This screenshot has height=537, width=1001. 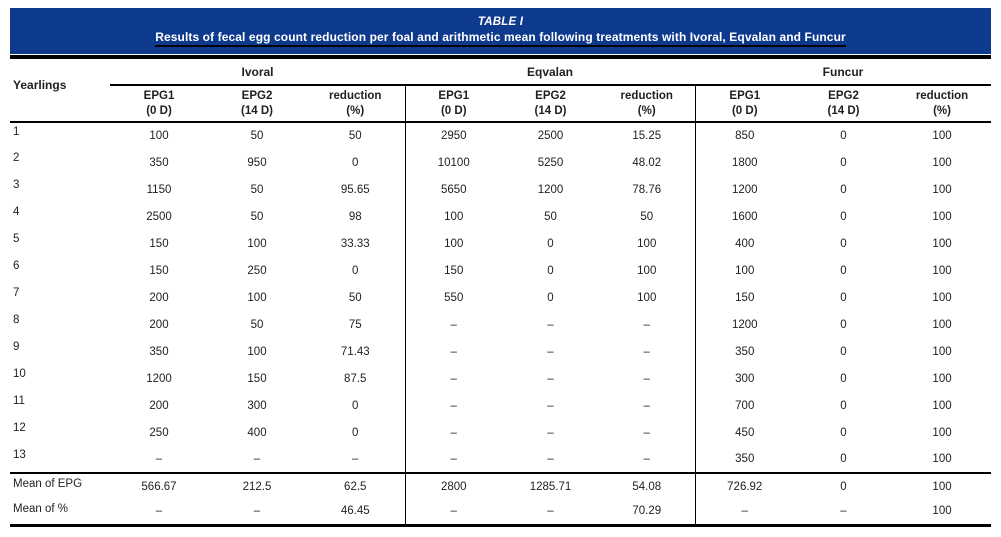 What do you see at coordinates (550, 485) in the screenshot?
I see `cell-value: 1285.71` at bounding box center [550, 485].